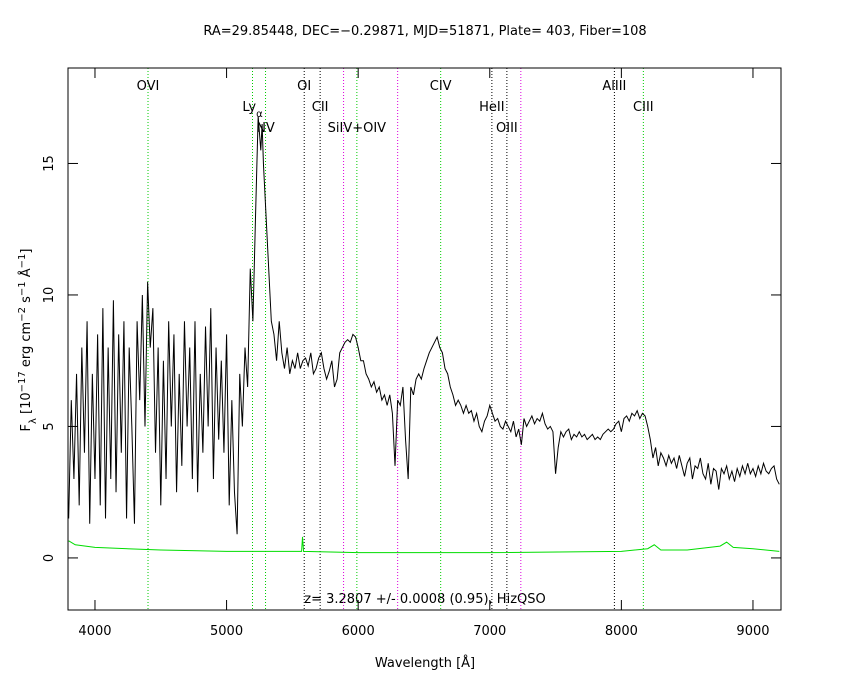 The image size is (850, 680). I want to click on y-axis-label: Fλ [10−17 erg cm−2 s−1 Å−1], so click(28, 340).